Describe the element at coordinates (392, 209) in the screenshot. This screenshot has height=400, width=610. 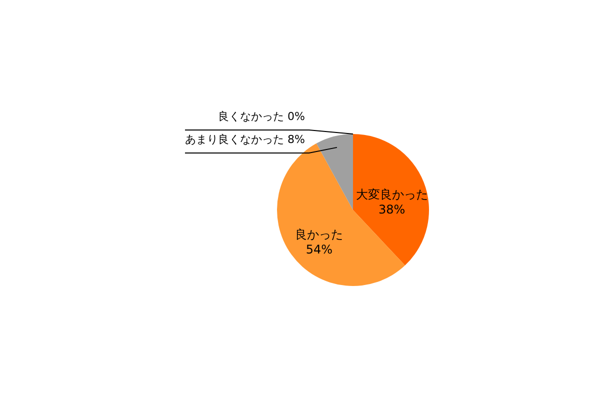
I see `data-label: 38%` at that location.